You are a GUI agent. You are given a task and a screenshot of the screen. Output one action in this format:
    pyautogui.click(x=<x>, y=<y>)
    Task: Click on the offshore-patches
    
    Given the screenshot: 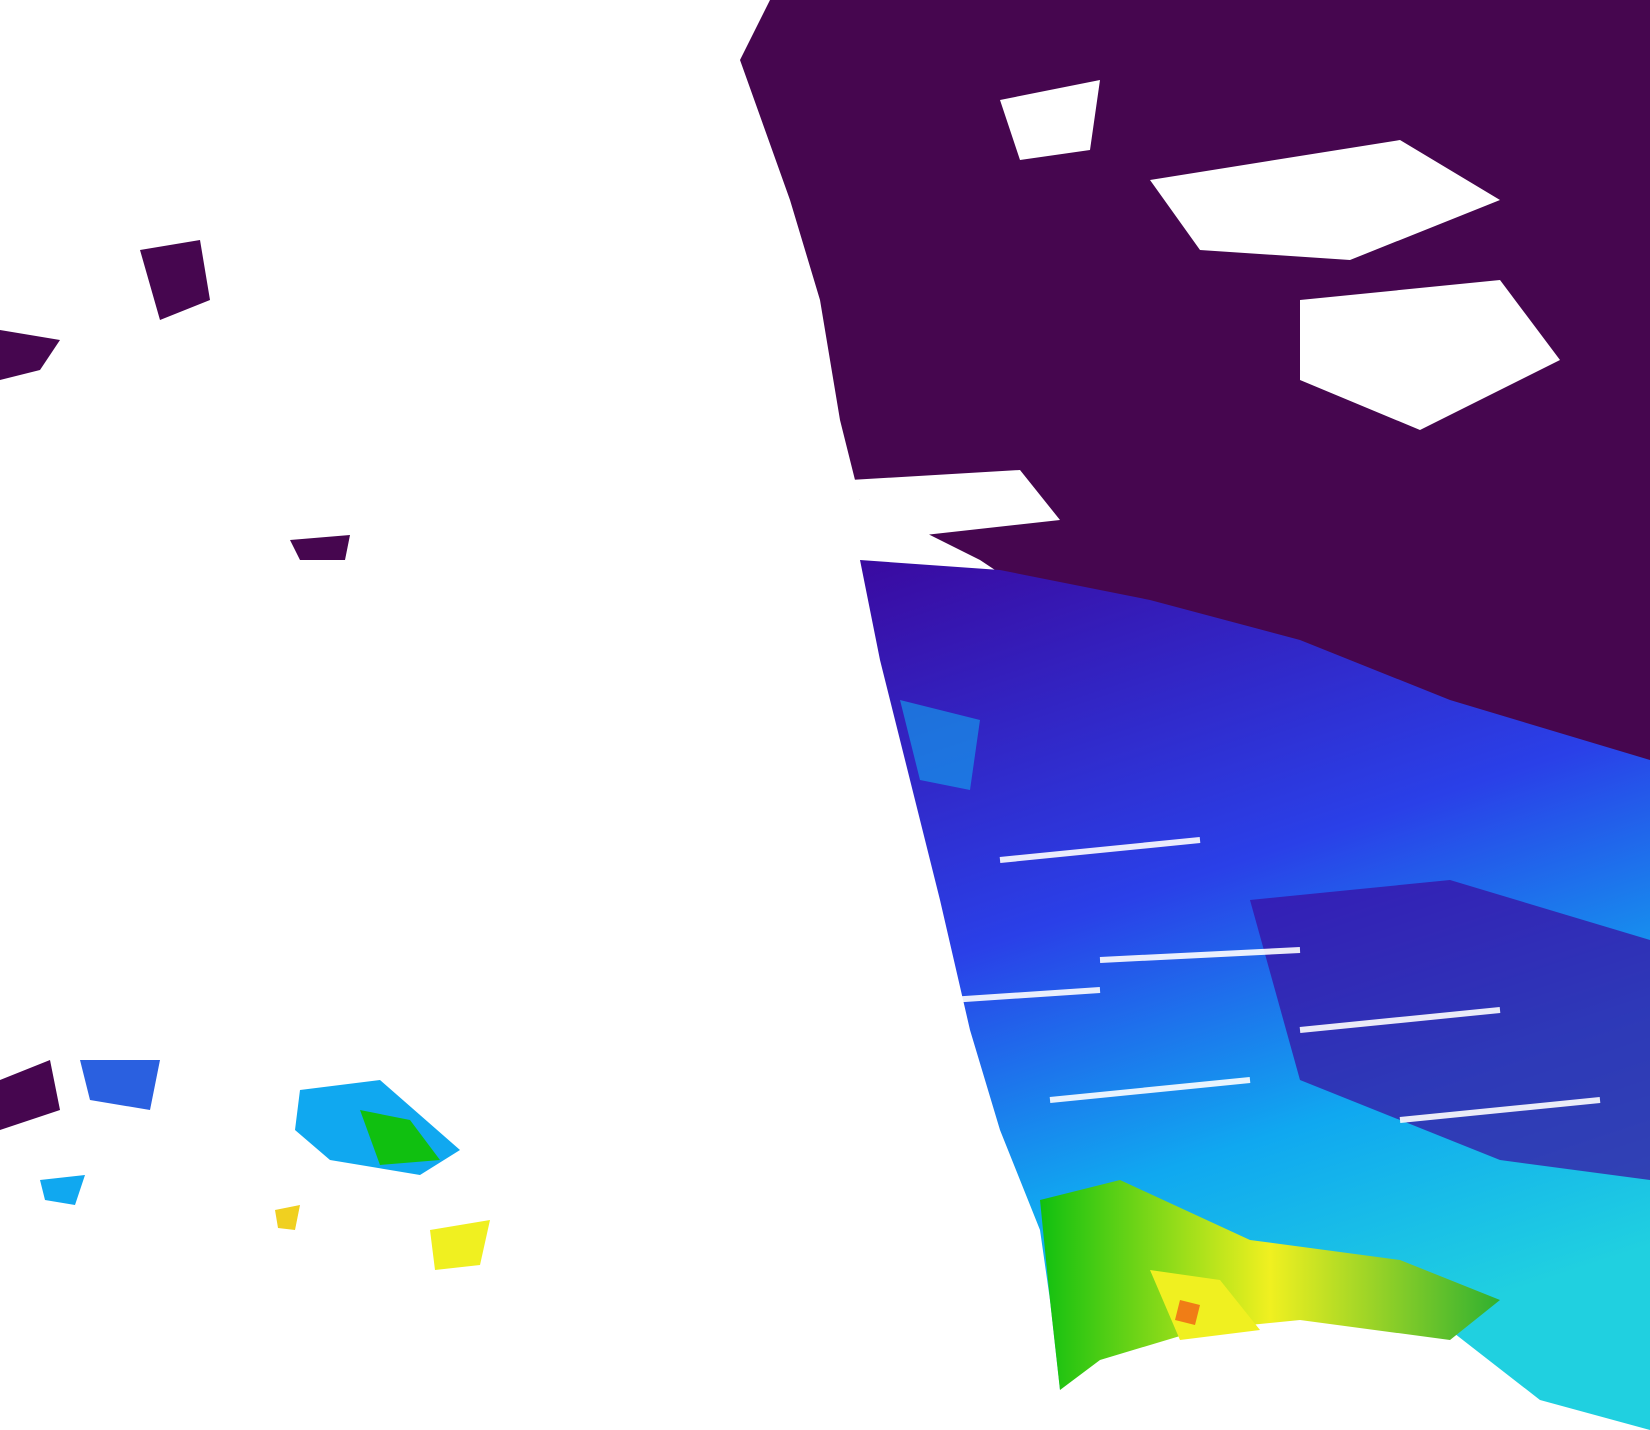 What is the action you would take?
    pyautogui.click(x=265, y=1165)
    